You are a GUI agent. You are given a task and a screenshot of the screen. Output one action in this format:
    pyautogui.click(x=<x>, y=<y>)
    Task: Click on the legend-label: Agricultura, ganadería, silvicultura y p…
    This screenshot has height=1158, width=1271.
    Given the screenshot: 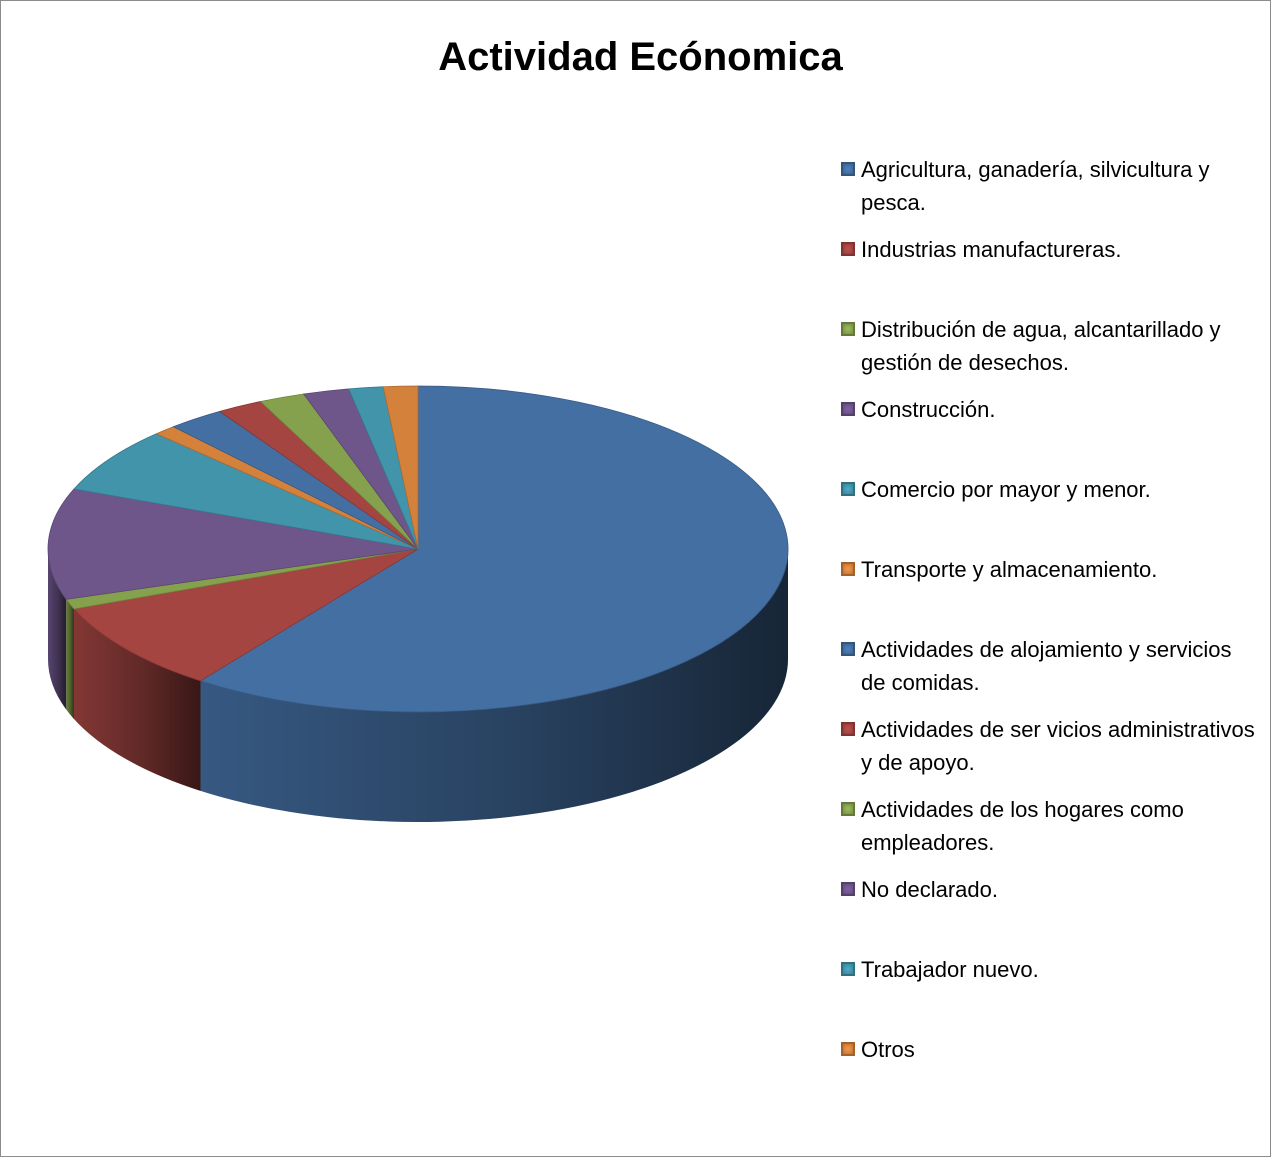 What is the action you would take?
    pyautogui.click(x=1035, y=186)
    